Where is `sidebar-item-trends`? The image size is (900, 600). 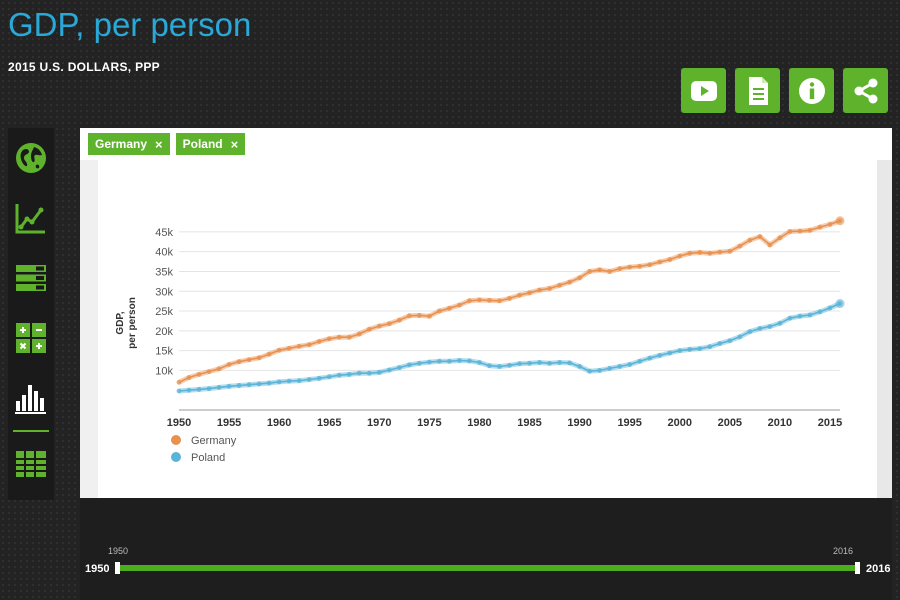 sidebar-item-trends is located at coordinates (31, 218).